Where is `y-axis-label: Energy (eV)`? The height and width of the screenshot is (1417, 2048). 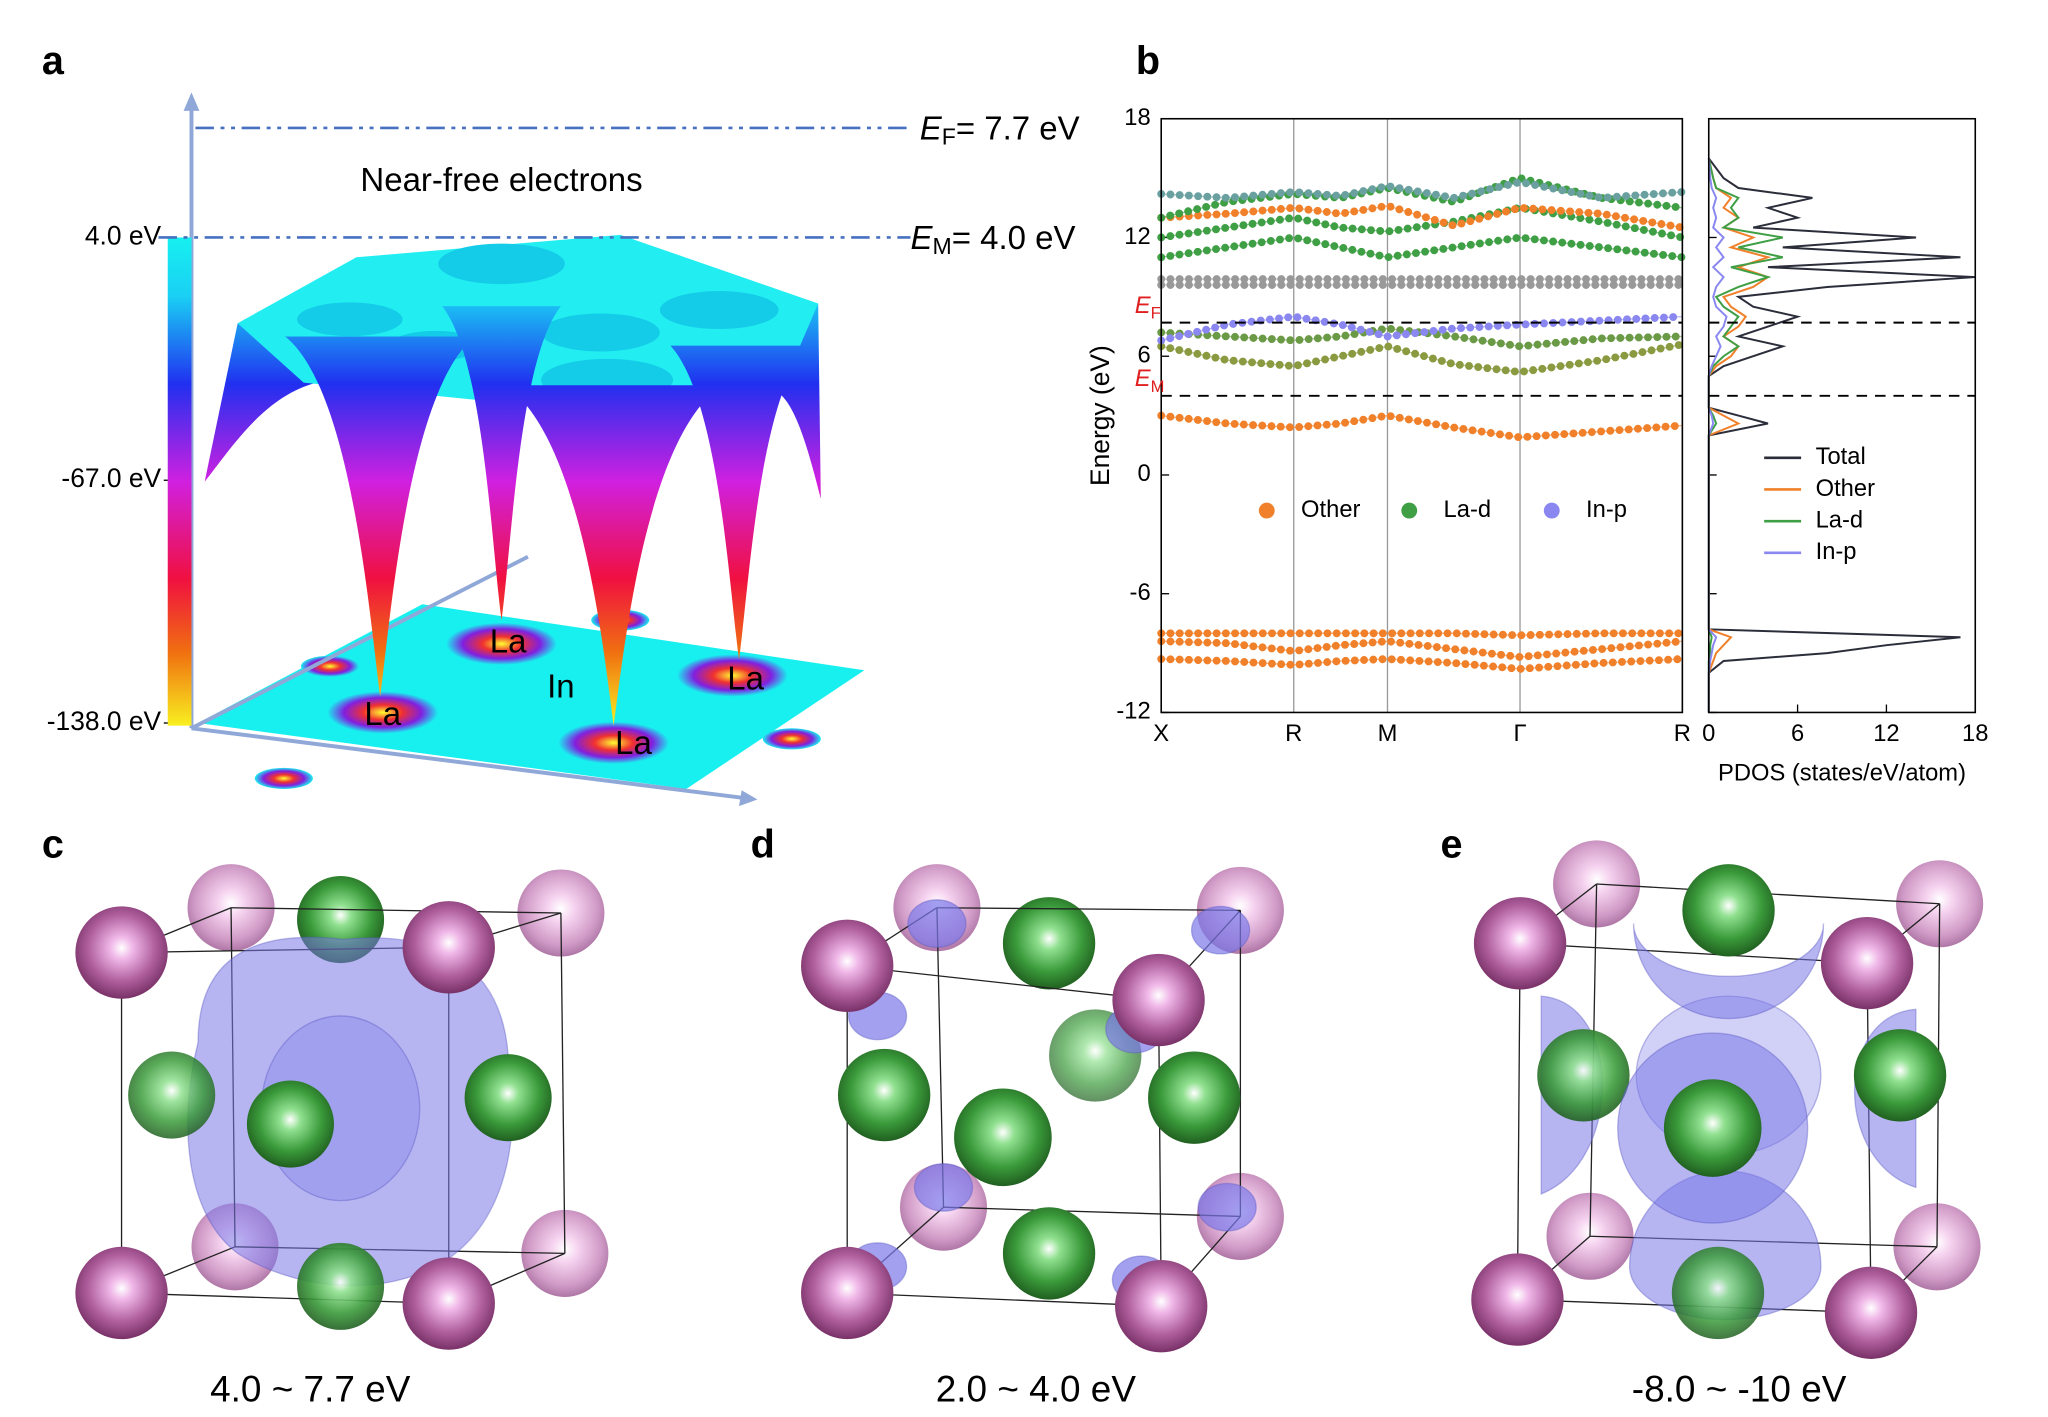
y-axis-label: Energy (eV) is located at coordinates (1100, 415).